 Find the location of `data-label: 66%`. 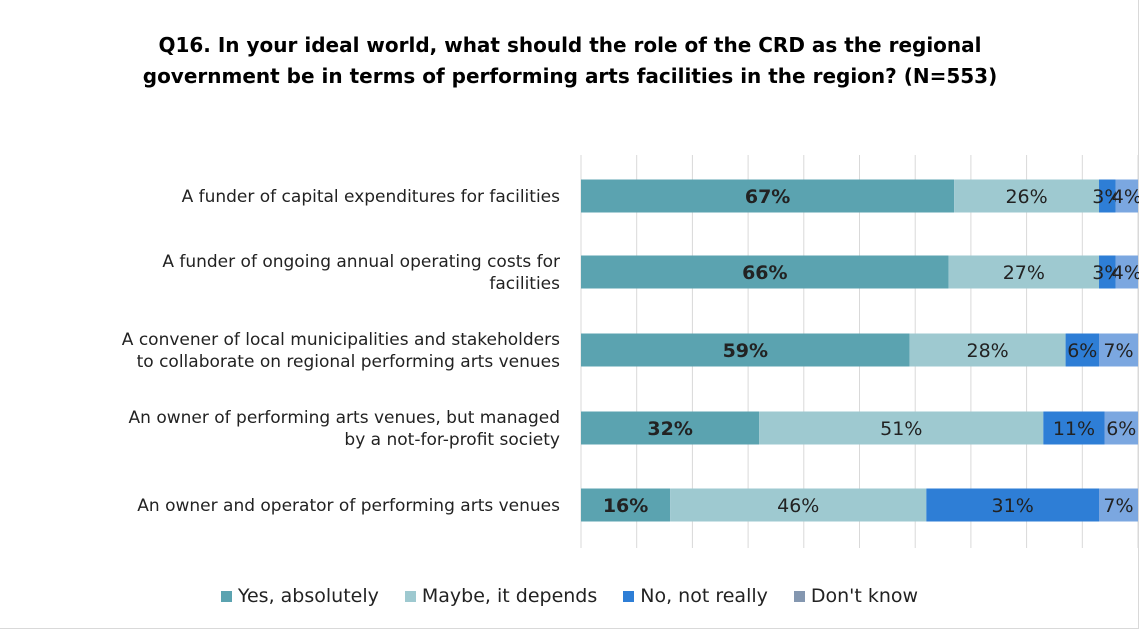

data-label: 66% is located at coordinates (764, 273).